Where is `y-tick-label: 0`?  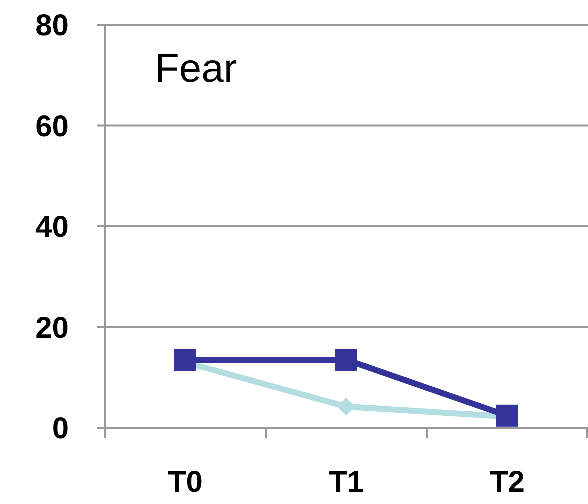
y-tick-label: 0 is located at coordinates (60, 429).